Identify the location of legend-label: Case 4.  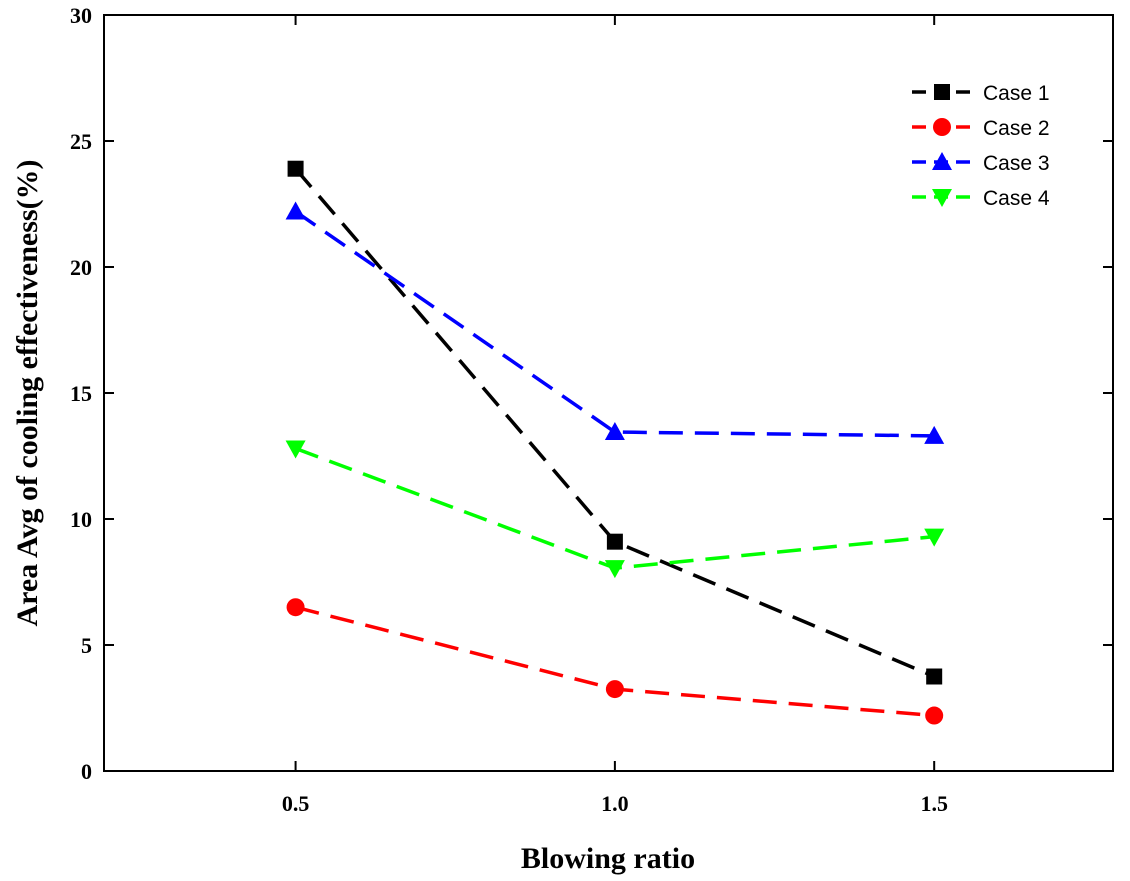
(1016, 198).